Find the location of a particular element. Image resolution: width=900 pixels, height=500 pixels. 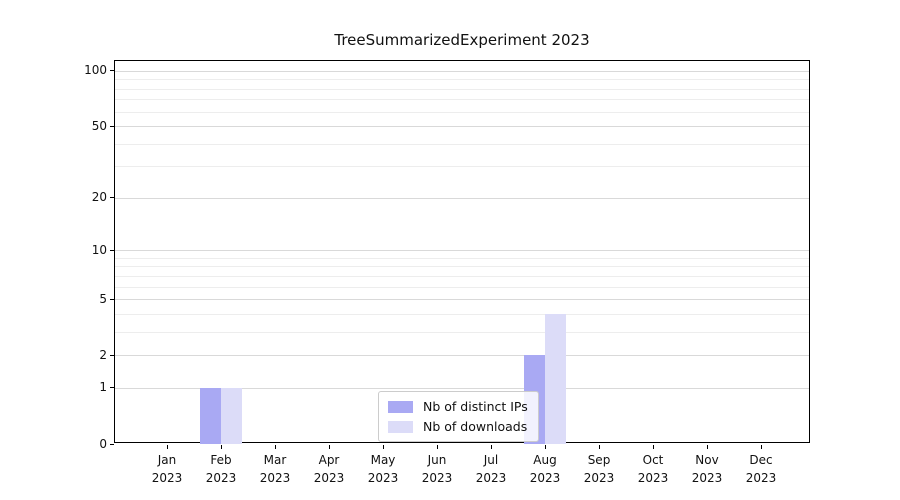

x-axis-label-month: Sep is located at coordinates (599, 460).